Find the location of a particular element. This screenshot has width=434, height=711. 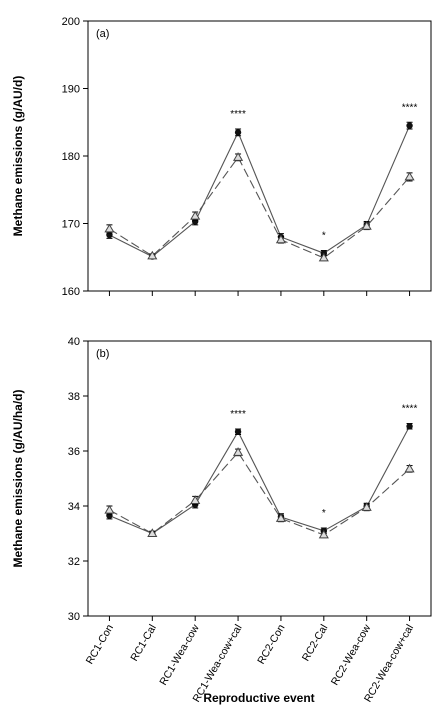

y-tick-label: 190 is located at coordinates (71, 90).